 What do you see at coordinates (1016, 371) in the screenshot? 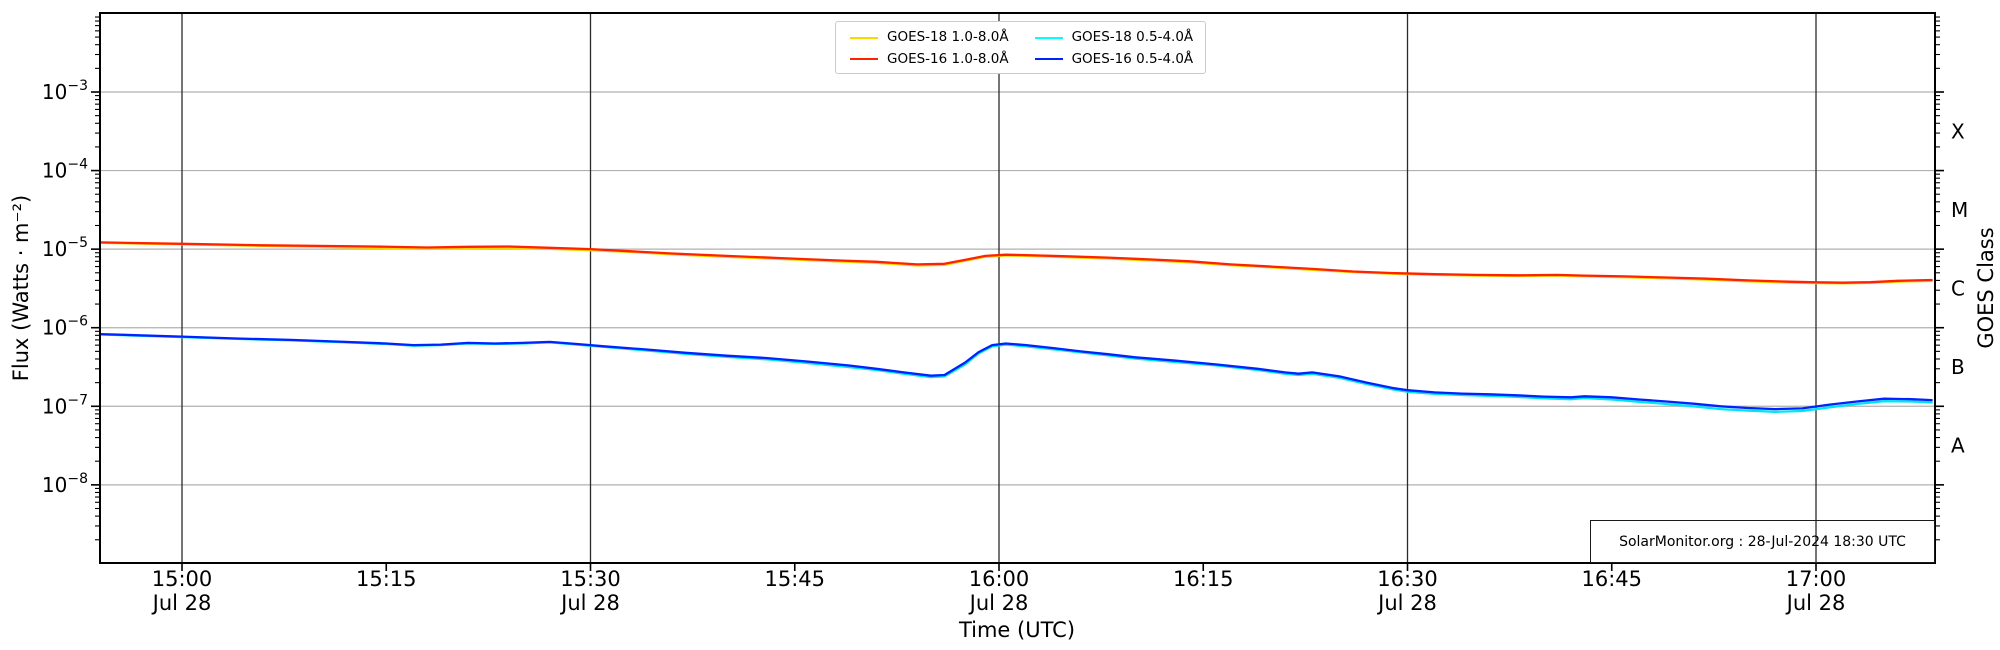
I see `flux-curve-goes-16-short` at bounding box center [1016, 371].